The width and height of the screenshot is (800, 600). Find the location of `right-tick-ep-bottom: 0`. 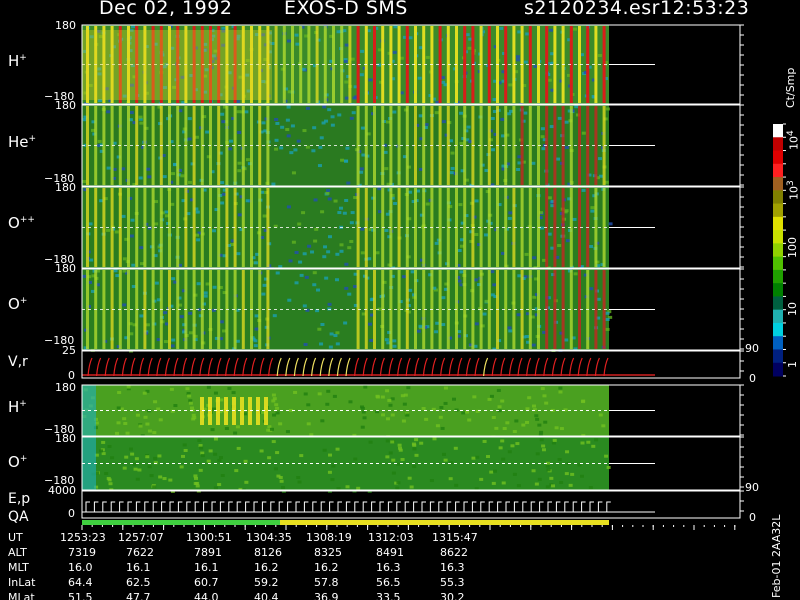

right-tick-ep-bottom: 0 is located at coordinates (752, 517).